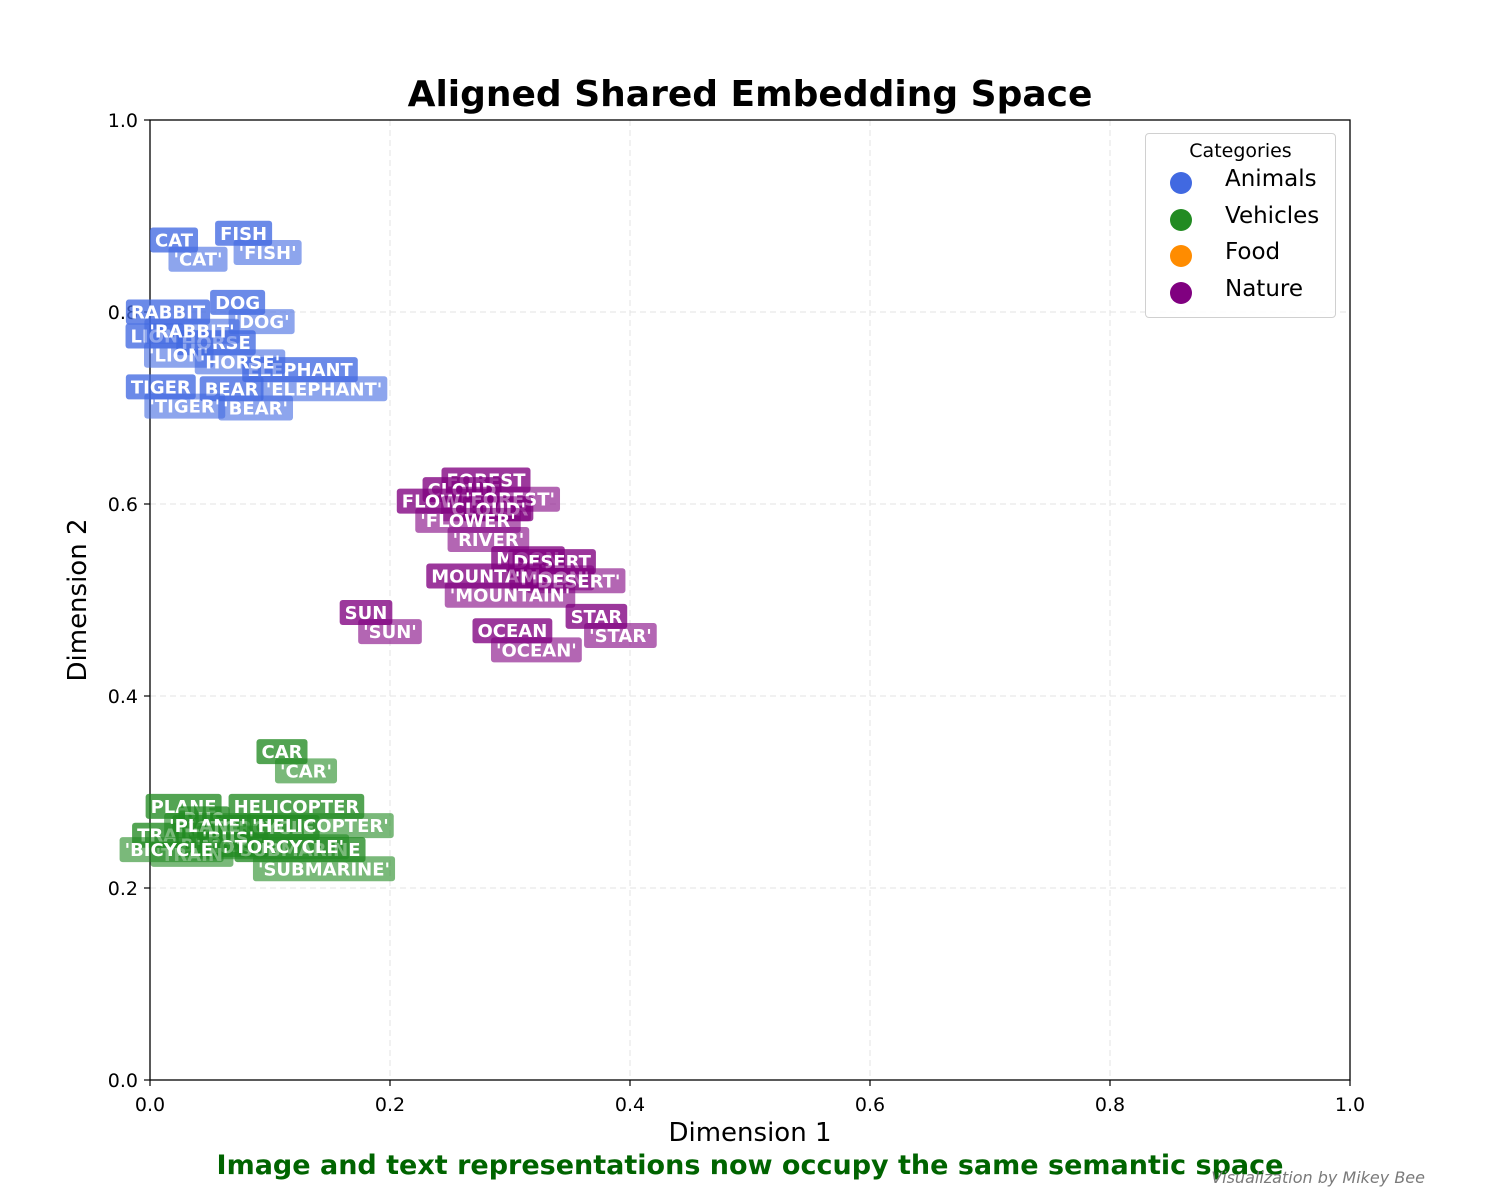 The width and height of the screenshot is (1500, 1200). I want to click on data-label-text: 'HELICOPTER', so click(320, 826).